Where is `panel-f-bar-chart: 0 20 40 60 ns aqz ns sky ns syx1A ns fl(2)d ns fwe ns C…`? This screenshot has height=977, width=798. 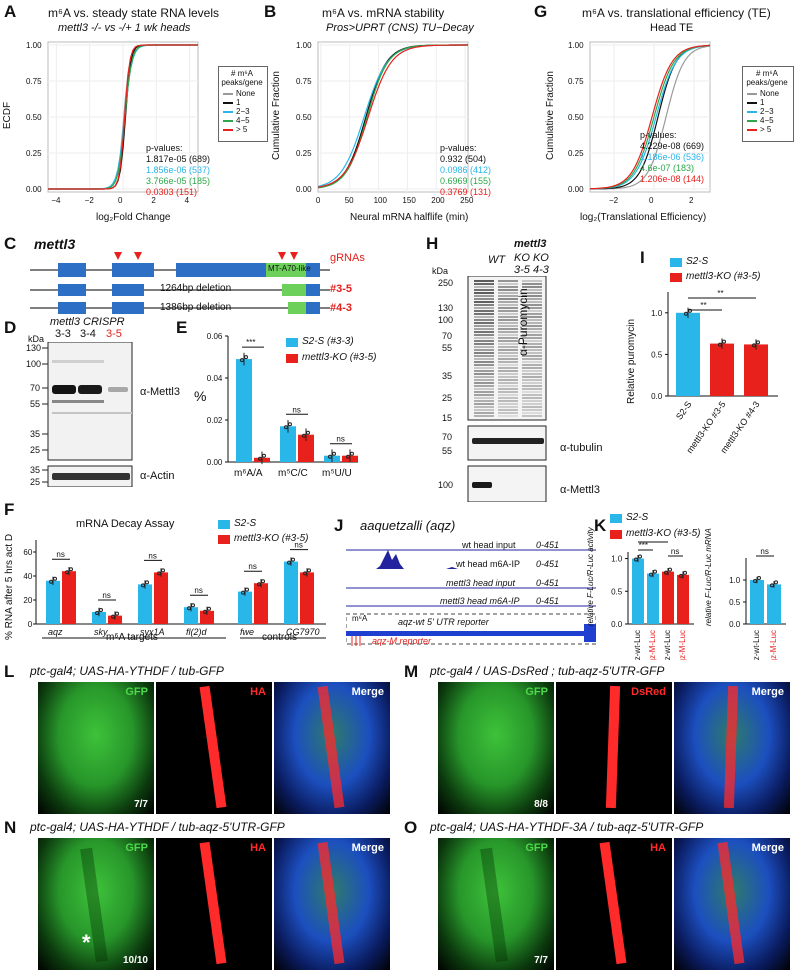
panel-f-bar-chart: 0 20 40 60 ns aqz ns sky ns syx1A ns fl(2)d ns fwe ns C… is located at coordinates (174, 589).